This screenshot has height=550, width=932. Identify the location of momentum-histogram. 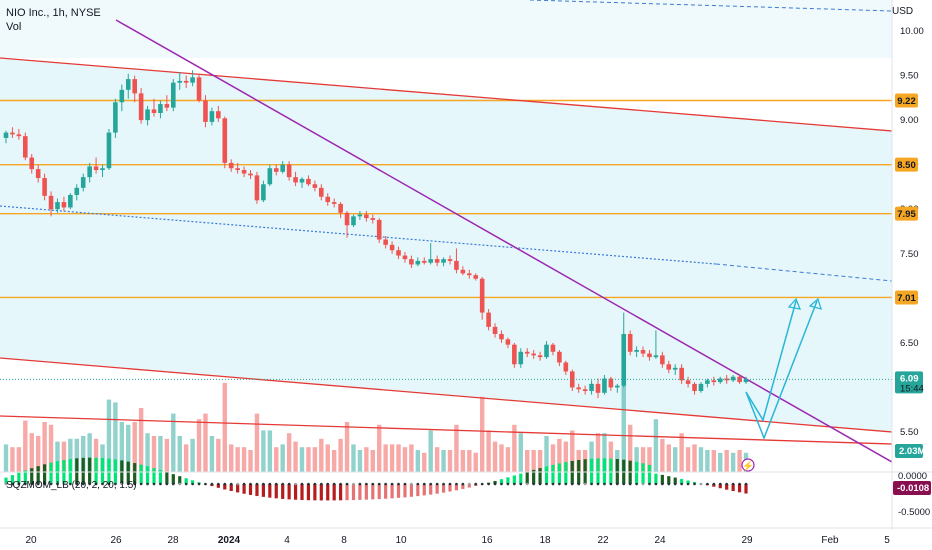
(376, 479).